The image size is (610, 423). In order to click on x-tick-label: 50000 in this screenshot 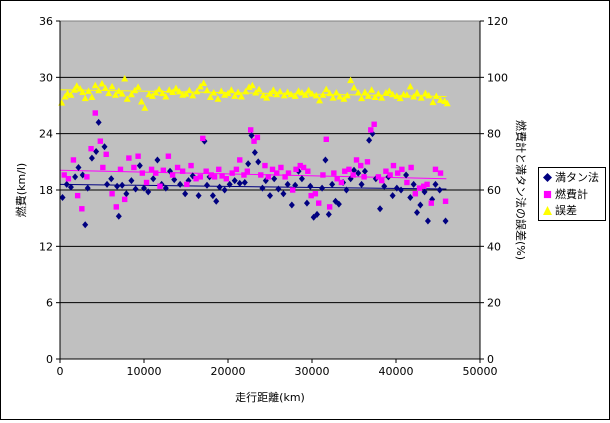, I will do `click(480, 371)`.